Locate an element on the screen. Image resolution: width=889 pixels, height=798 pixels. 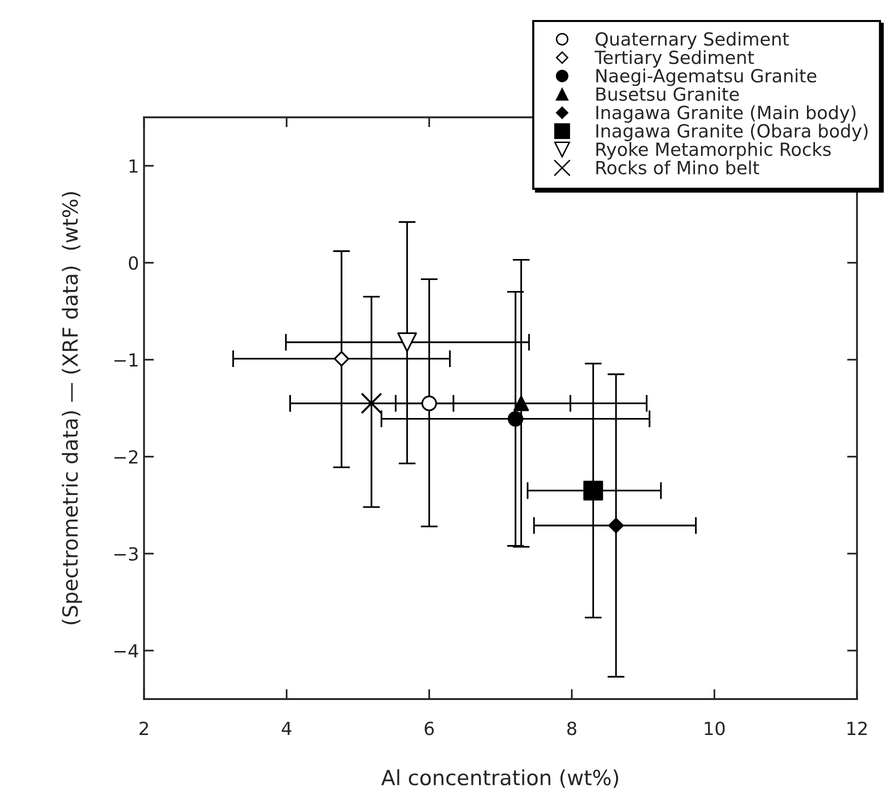
legend-label: Rocks of Mino belt is located at coordinates (678, 167).